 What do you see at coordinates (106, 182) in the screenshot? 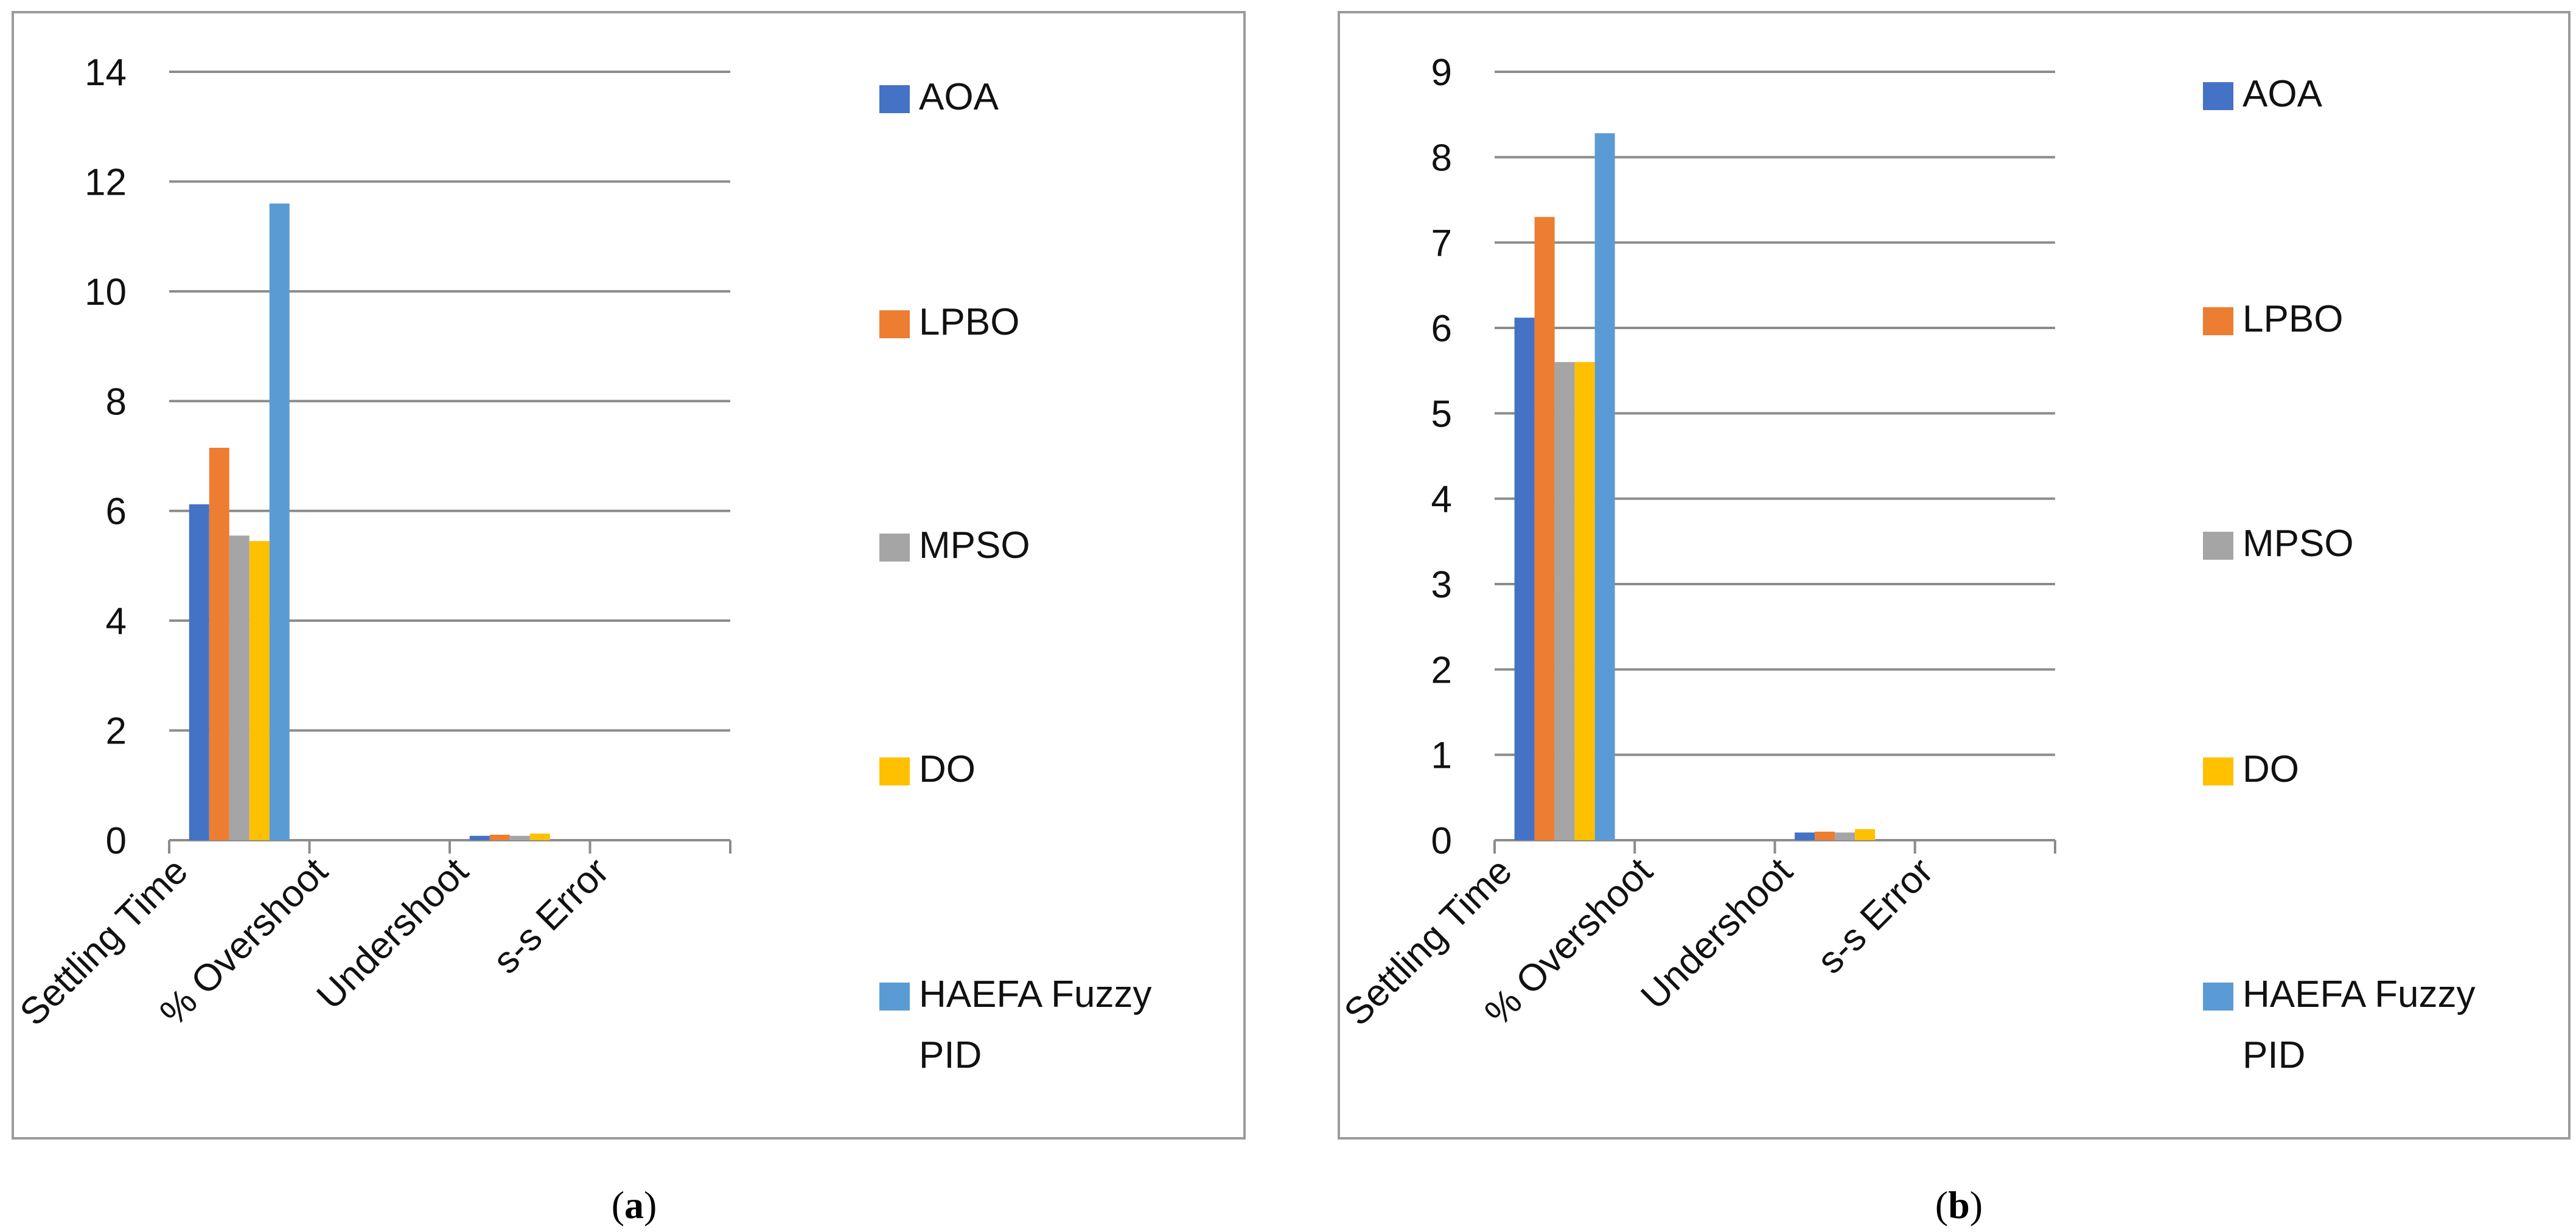
I see `y-tick-label: 12` at bounding box center [106, 182].